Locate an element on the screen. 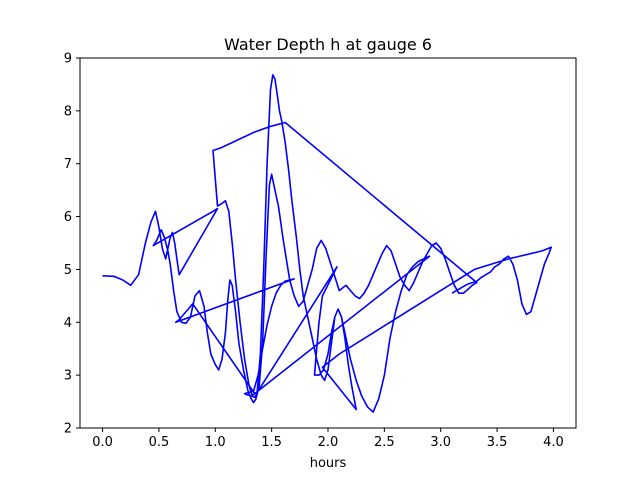 The image size is (640, 480). x-tick-label: 1.0 is located at coordinates (215, 442).